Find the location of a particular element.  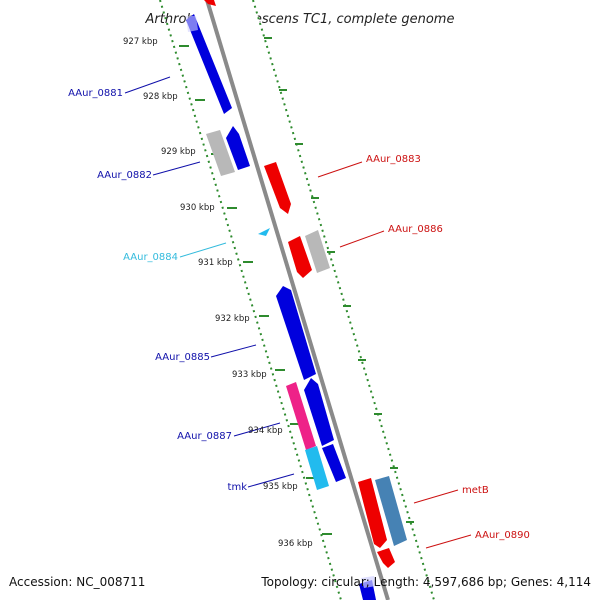

gene-label-aaur-0883: AAur_0883 is located at coordinates (393, 159).